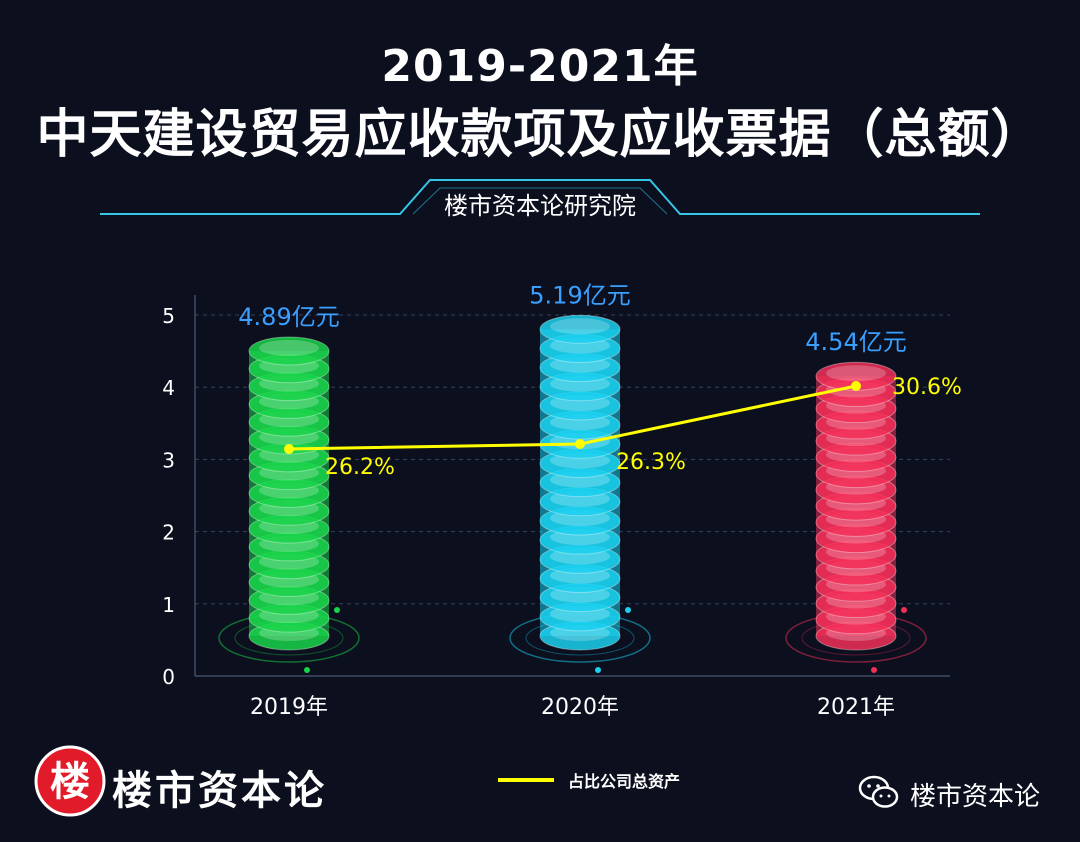  What do you see at coordinates (540, 66) in the screenshot?
I see `chart-title-top: 2019-2021年` at bounding box center [540, 66].